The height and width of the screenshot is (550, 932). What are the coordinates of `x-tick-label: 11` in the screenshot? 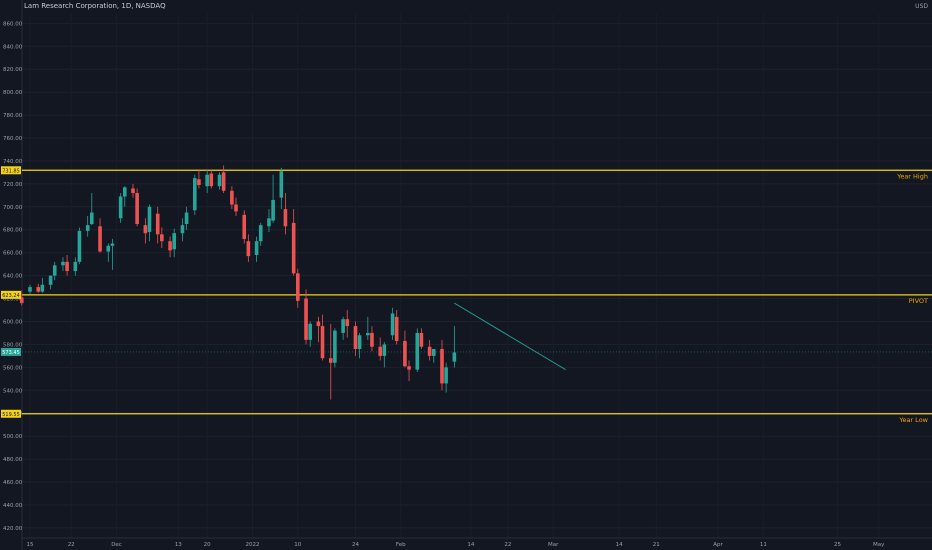 It's located at (763, 545).